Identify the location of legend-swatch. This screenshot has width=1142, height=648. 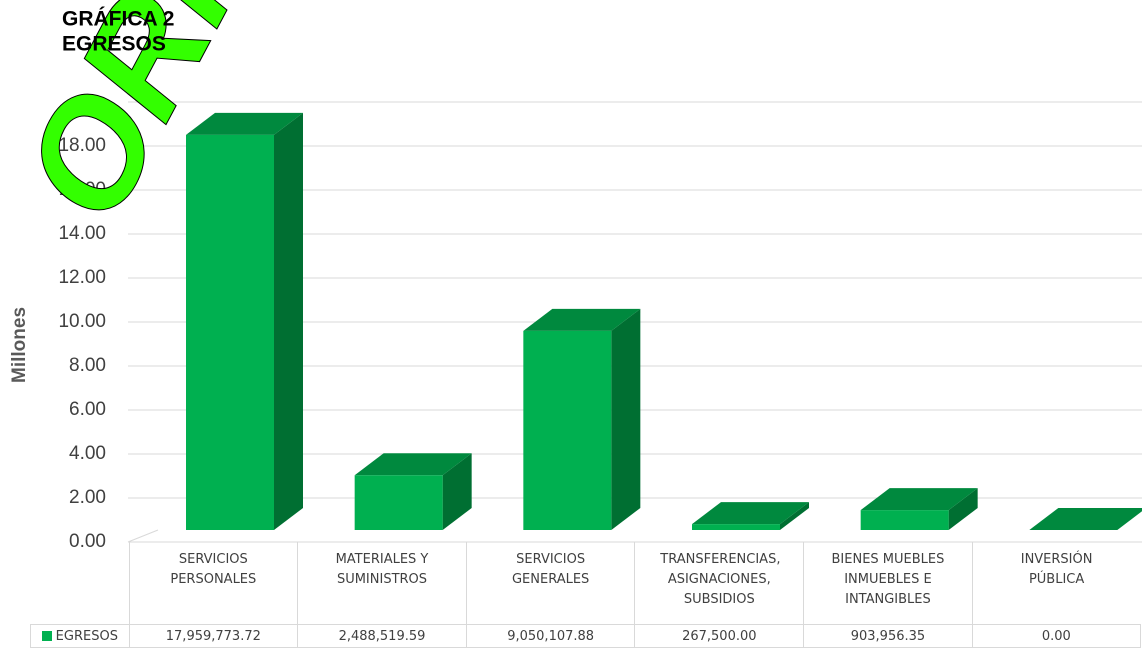
(46, 636).